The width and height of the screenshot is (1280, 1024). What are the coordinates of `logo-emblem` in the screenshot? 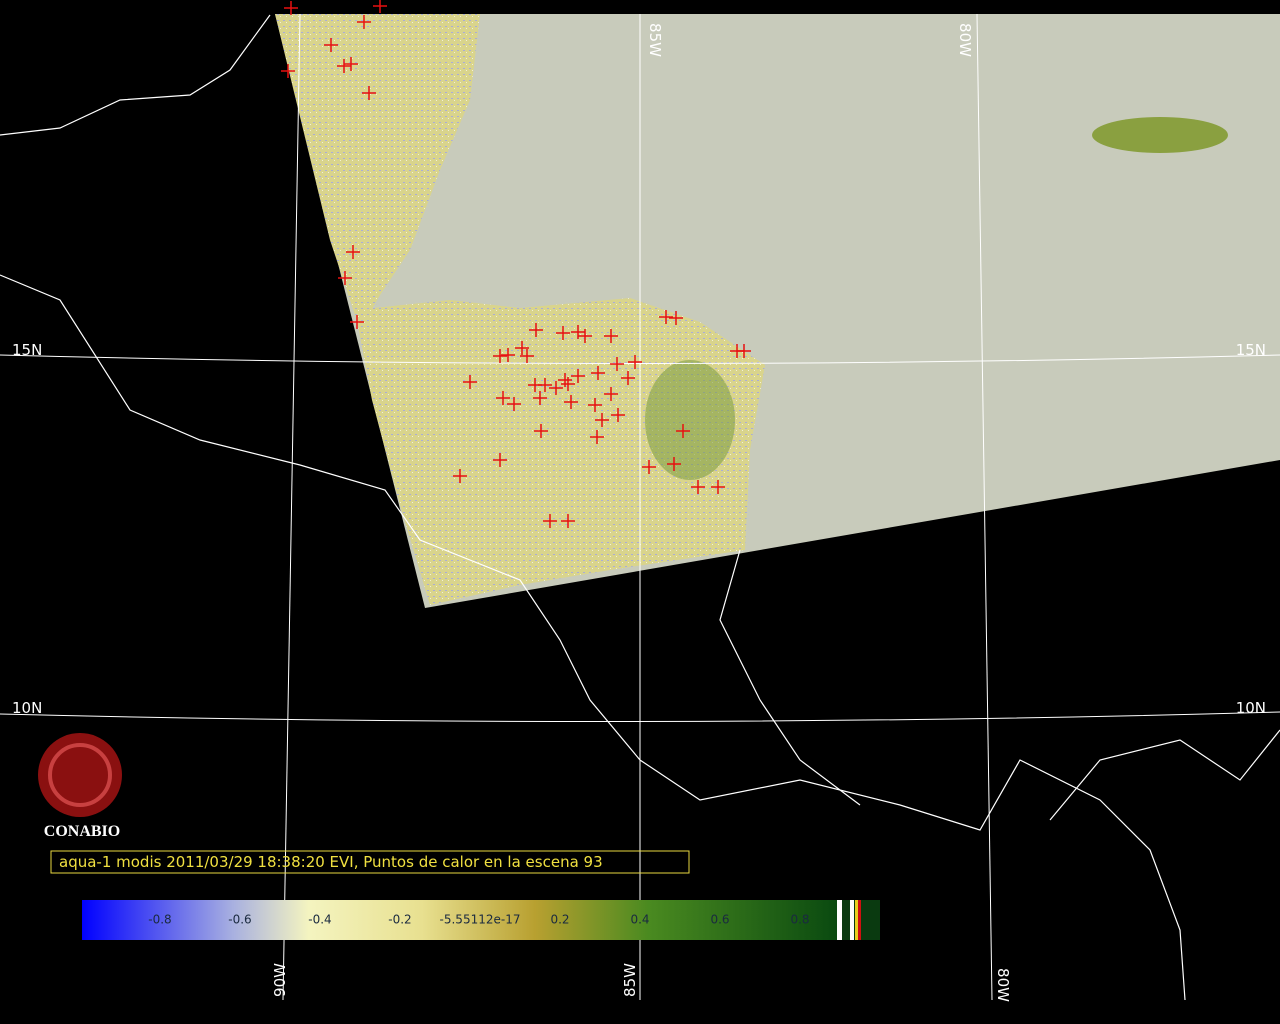 It's located at (80, 775).